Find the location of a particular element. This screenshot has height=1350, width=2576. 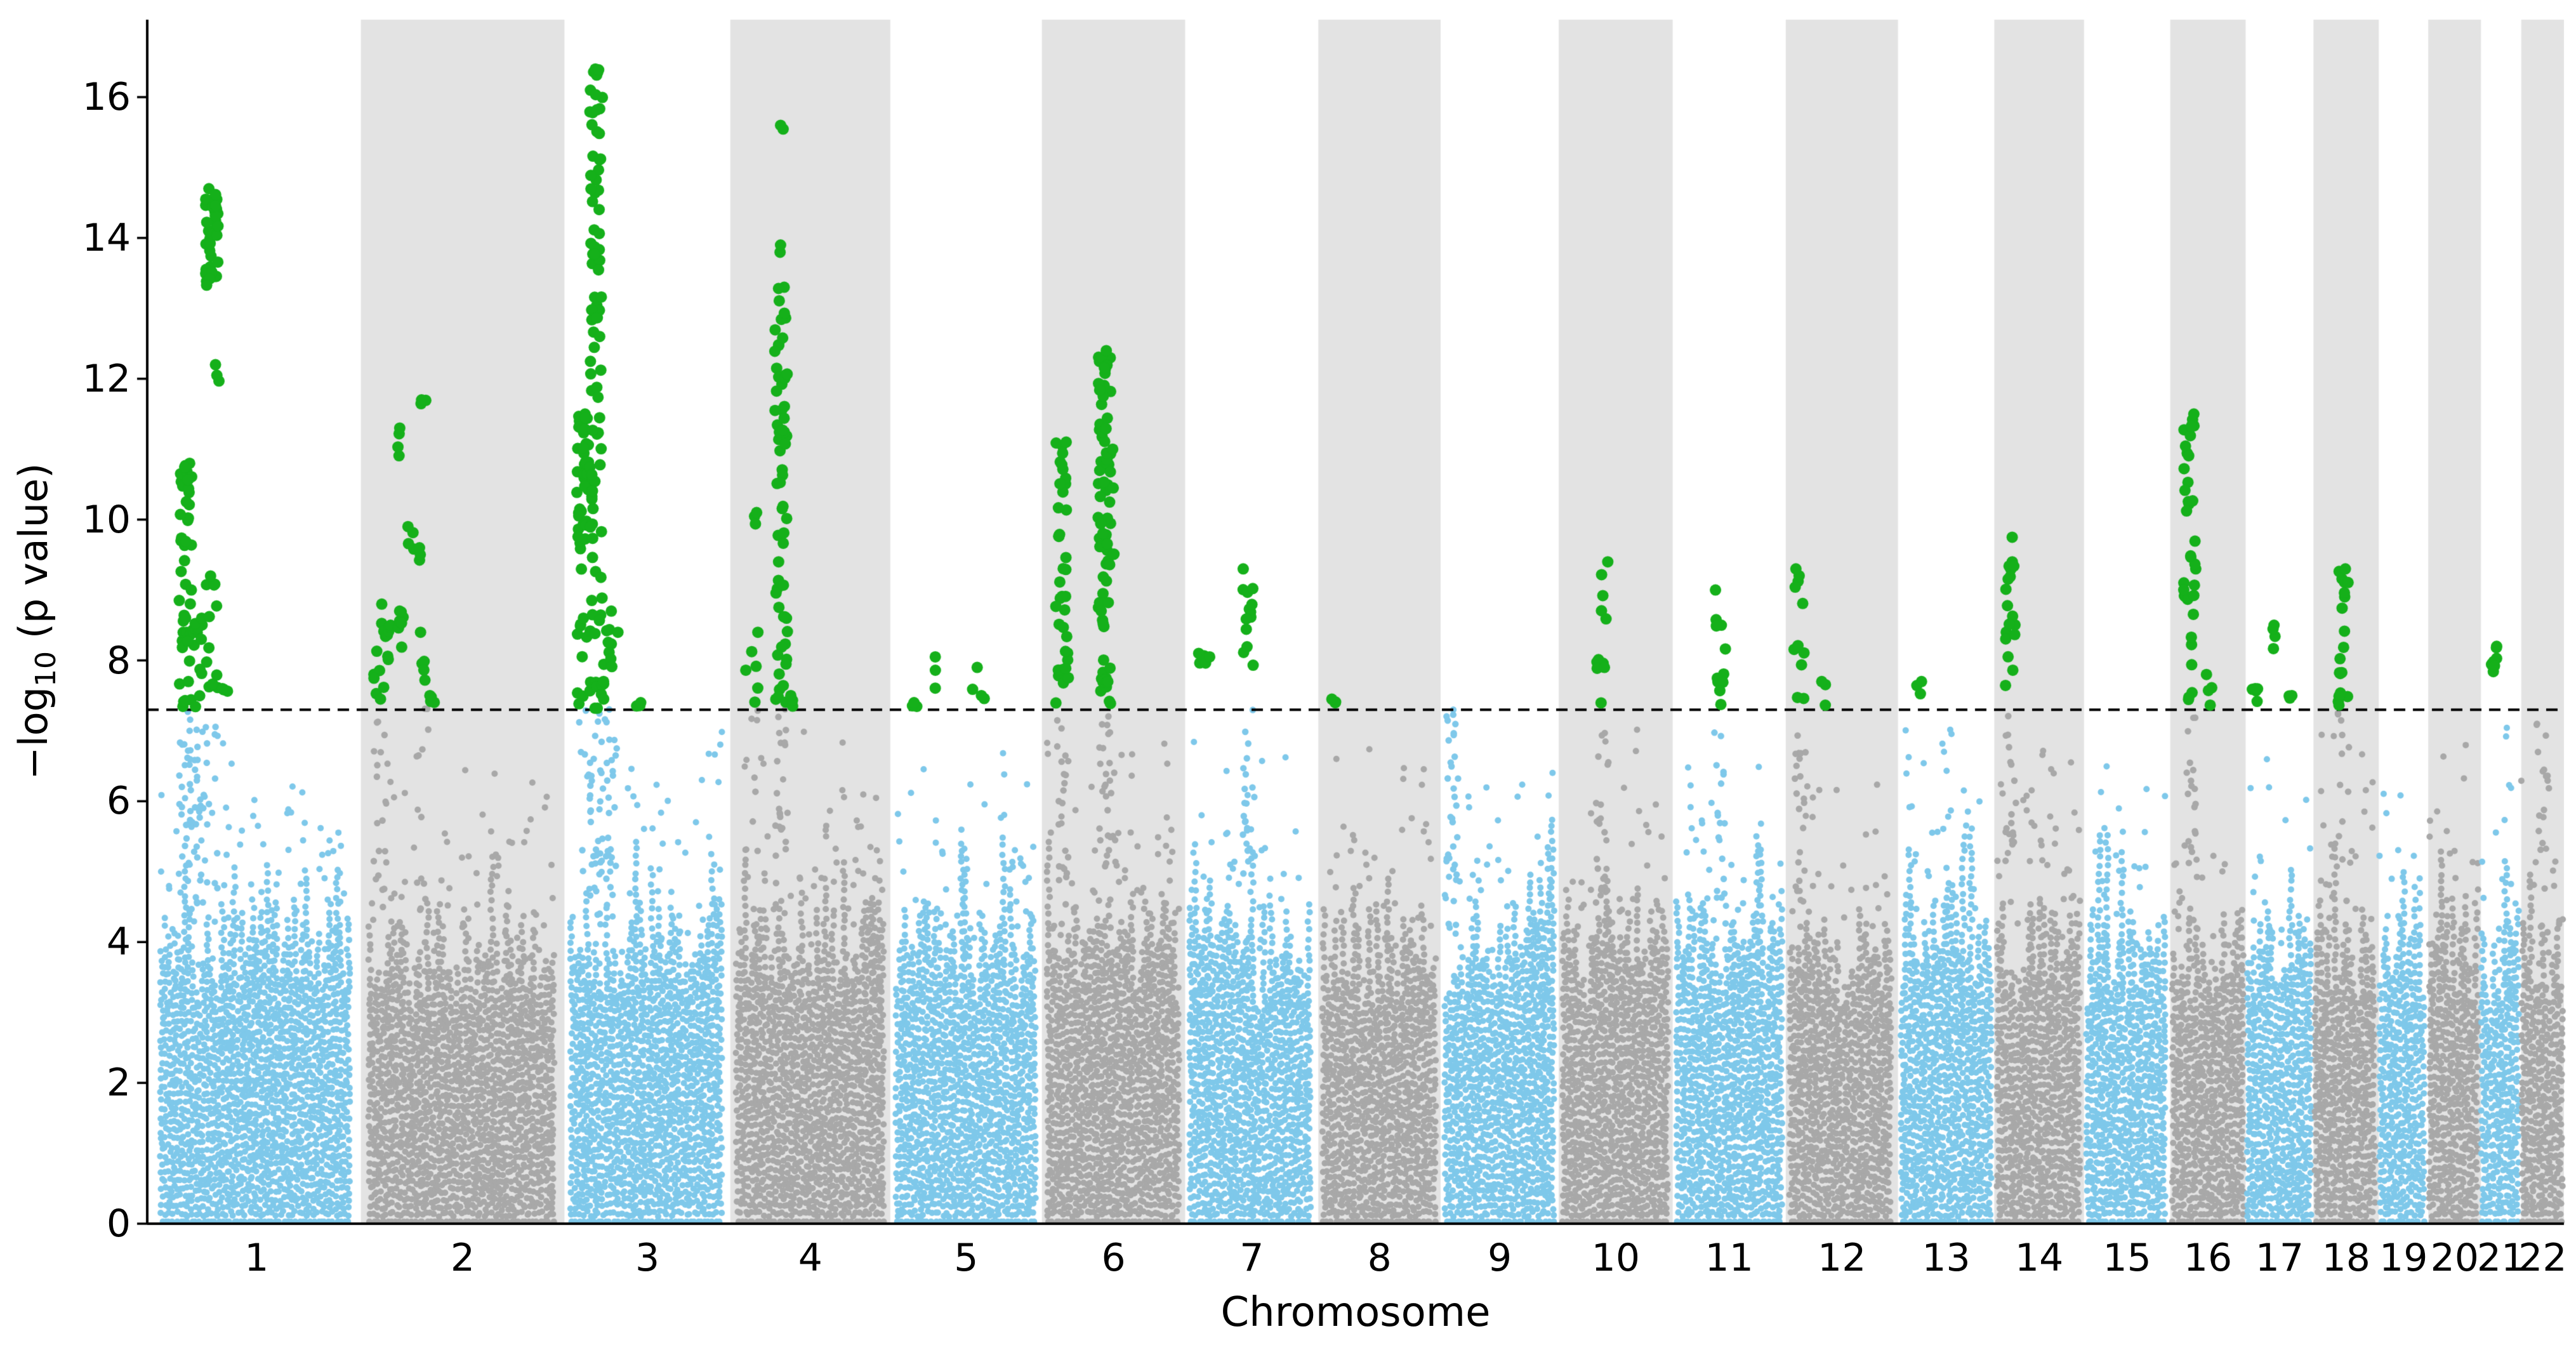

x-tick-chromosome-label: 18 is located at coordinates (2346, 1258).